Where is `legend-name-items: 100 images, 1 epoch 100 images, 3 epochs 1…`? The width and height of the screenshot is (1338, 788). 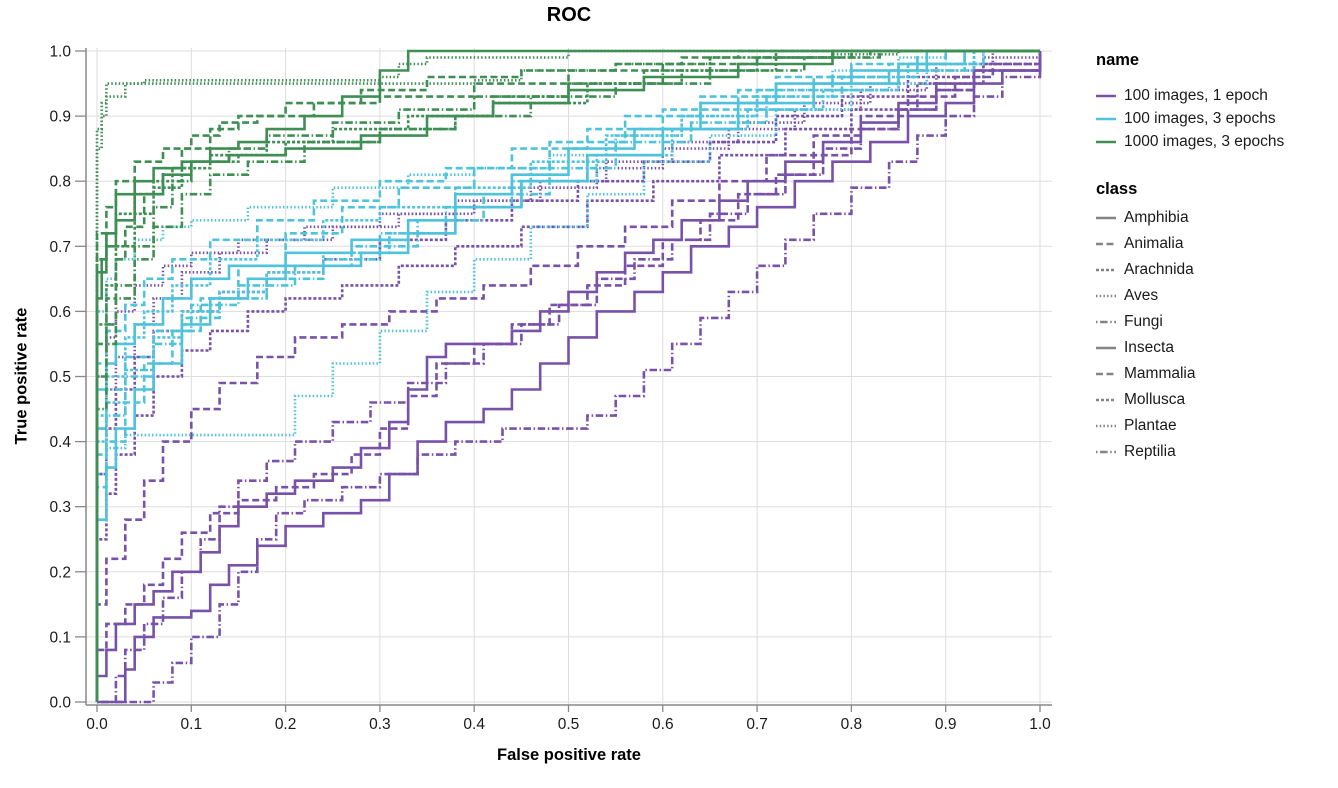 legend-name-items: 100 images, 1 epoch 100 images, 3 epochs 1… is located at coordinates (1216, 118).